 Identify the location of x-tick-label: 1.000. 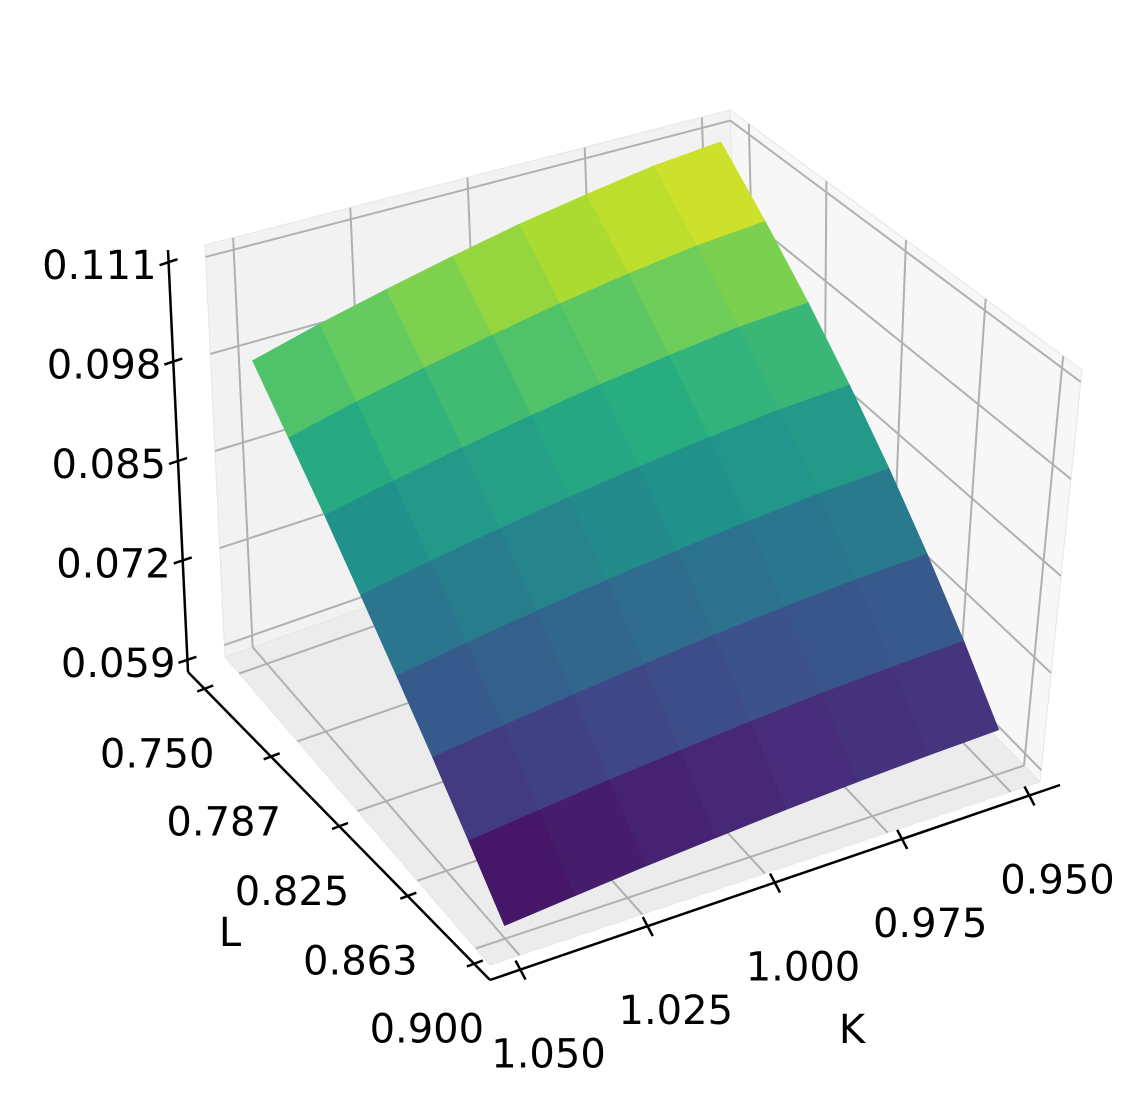
(803, 968).